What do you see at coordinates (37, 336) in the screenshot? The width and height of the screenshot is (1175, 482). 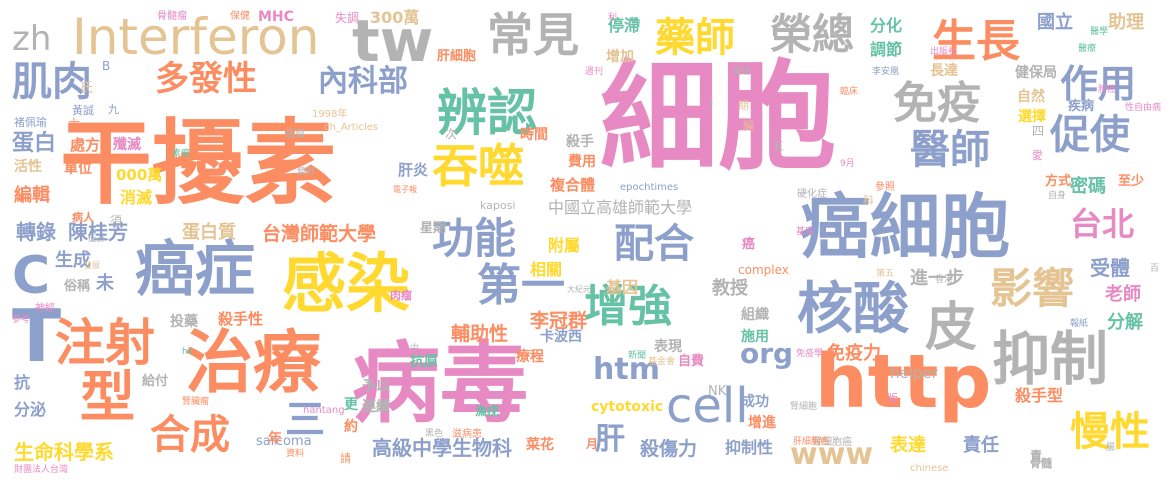 I see `cloud-word: T` at bounding box center [37, 336].